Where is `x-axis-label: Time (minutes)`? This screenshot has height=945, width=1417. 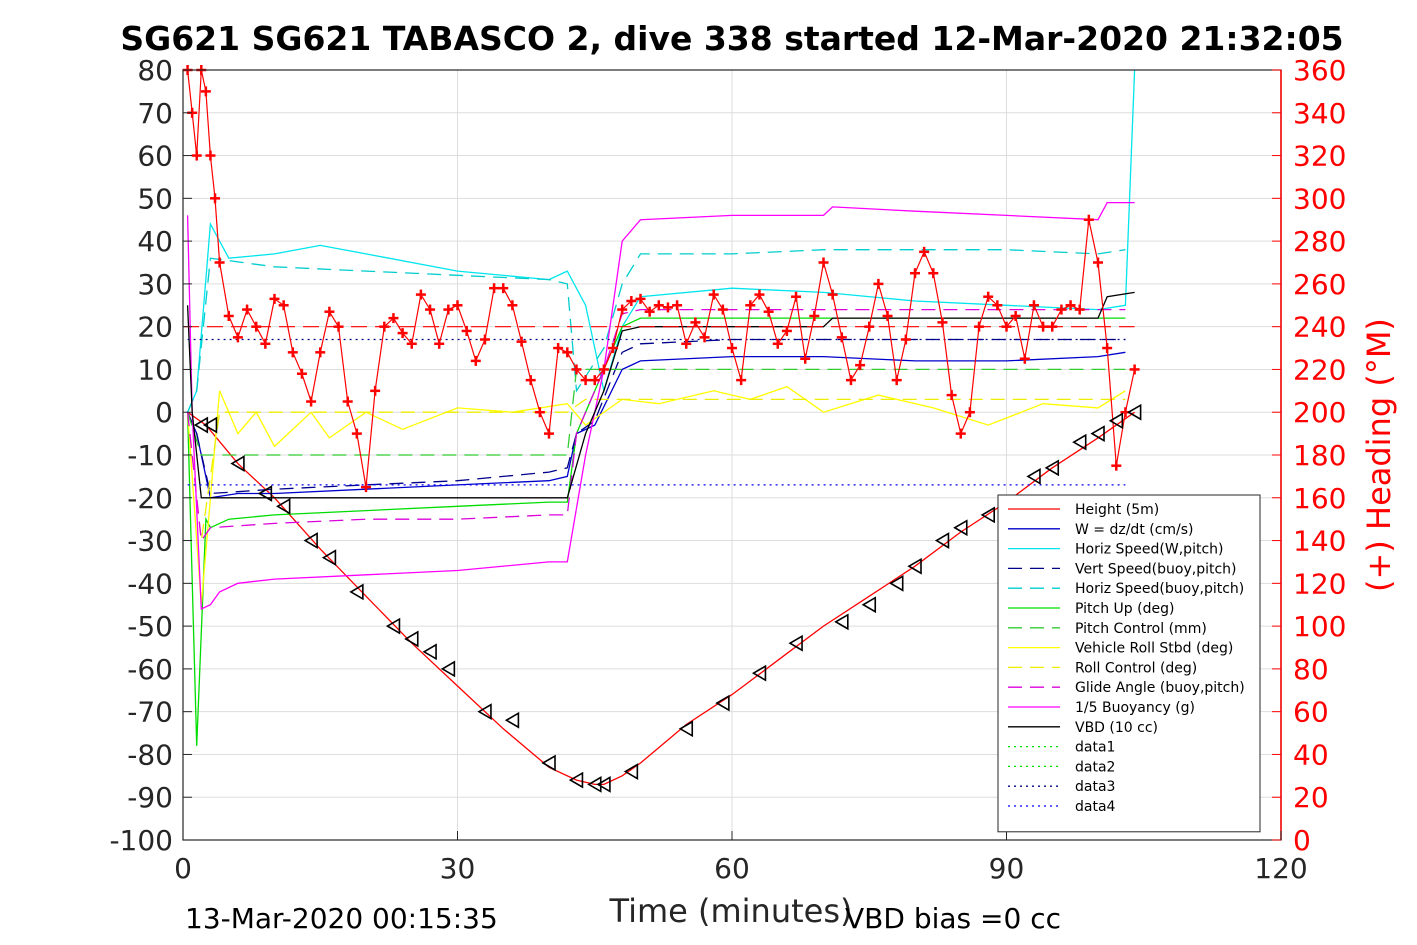 x-axis-label: Time (minutes) is located at coordinates (731, 911).